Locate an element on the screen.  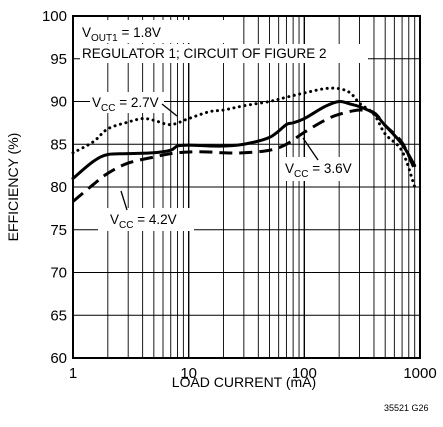
y-tick-label: 95 is located at coordinates (58, 59).